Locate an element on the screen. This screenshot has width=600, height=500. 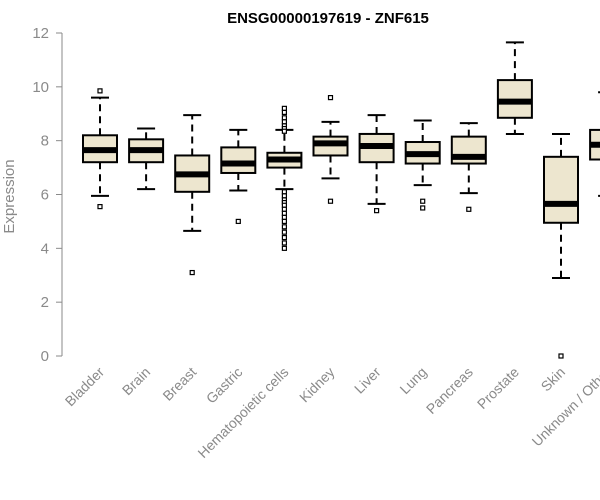
x-tick-label: Brain is located at coordinates (136, 381).